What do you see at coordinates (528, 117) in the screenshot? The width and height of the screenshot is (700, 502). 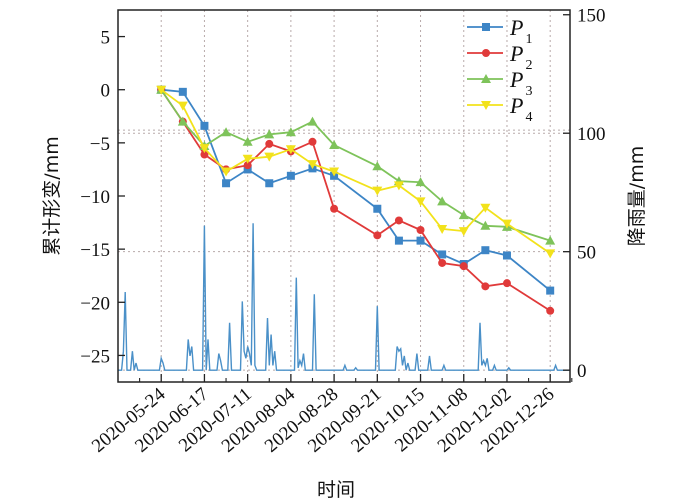 I see `legend-subscript: 4` at bounding box center [528, 117].